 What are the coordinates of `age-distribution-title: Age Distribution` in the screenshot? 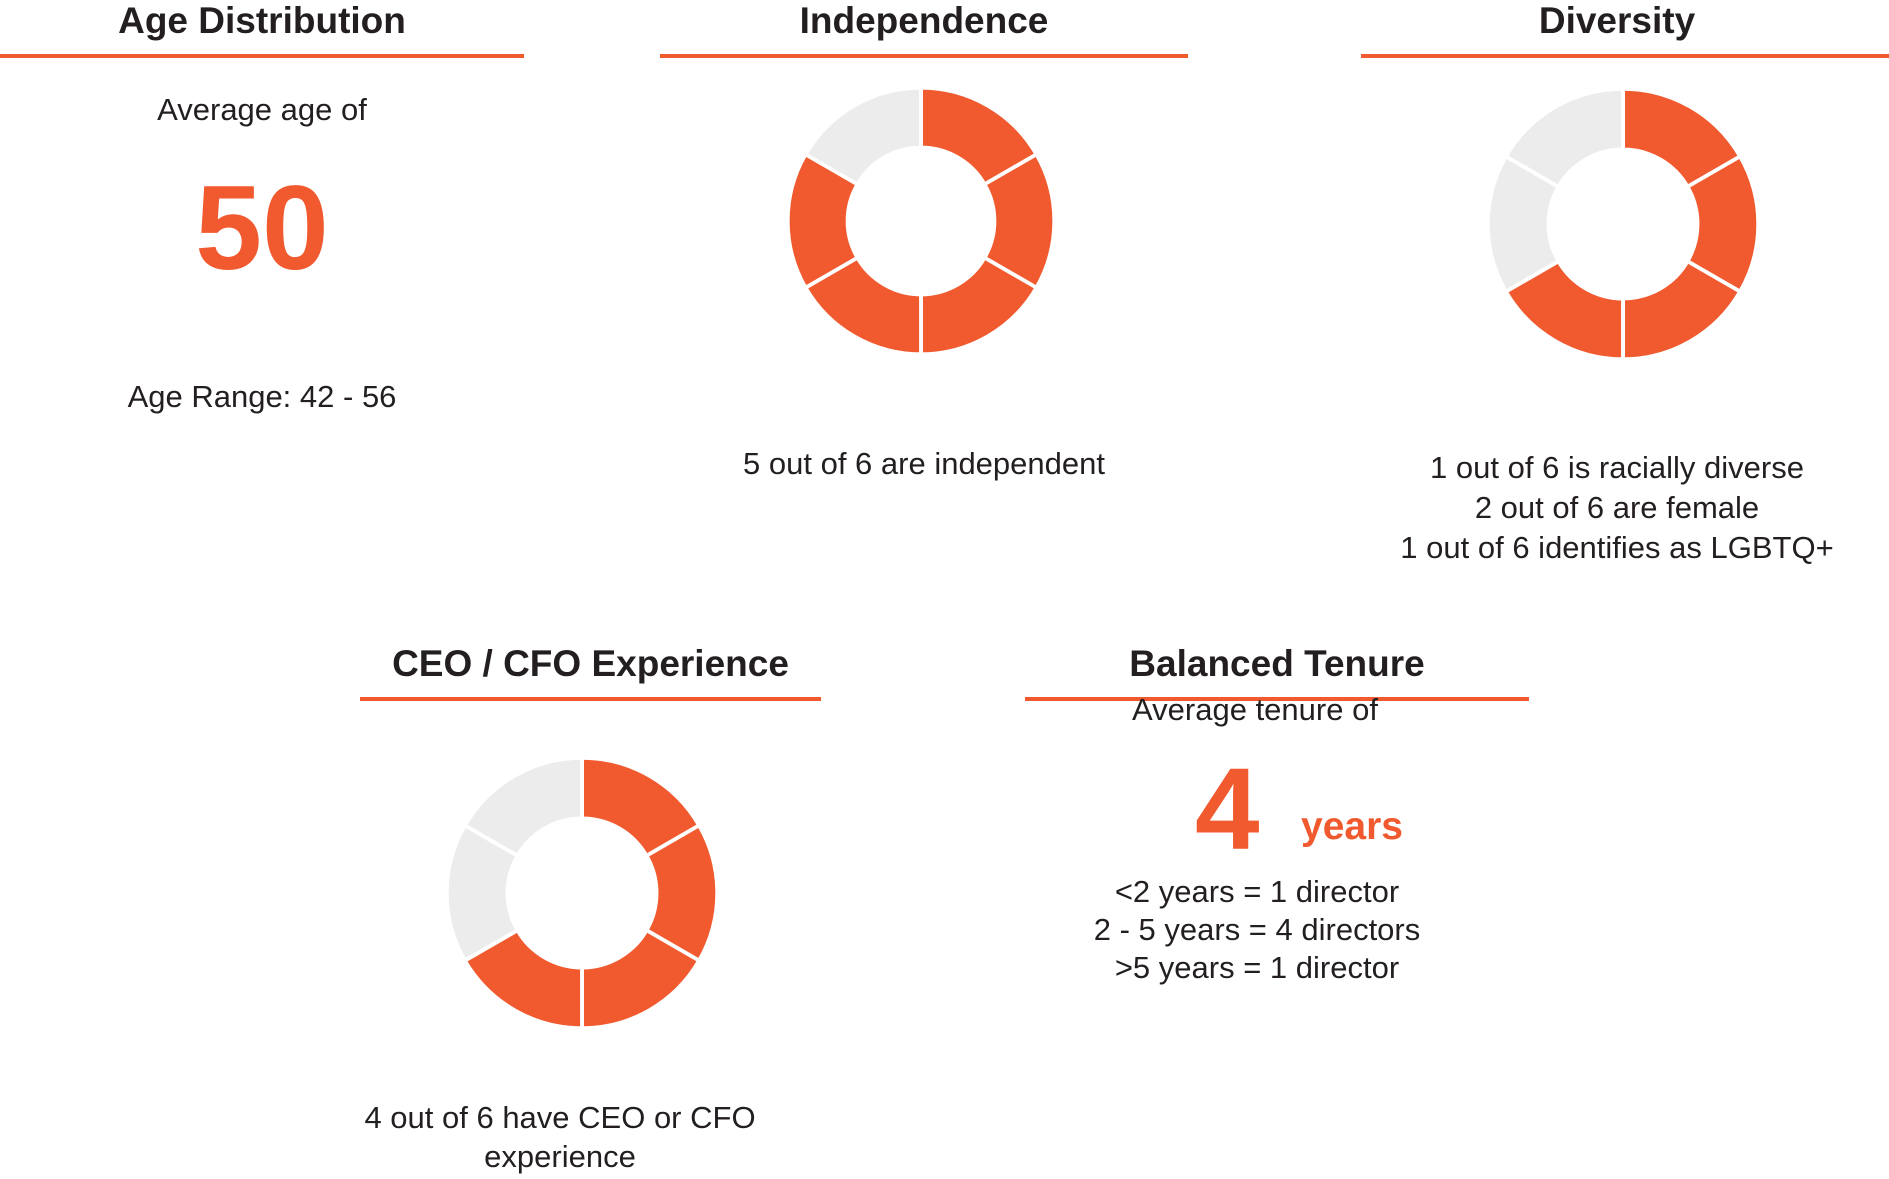 It's located at (262, 20).